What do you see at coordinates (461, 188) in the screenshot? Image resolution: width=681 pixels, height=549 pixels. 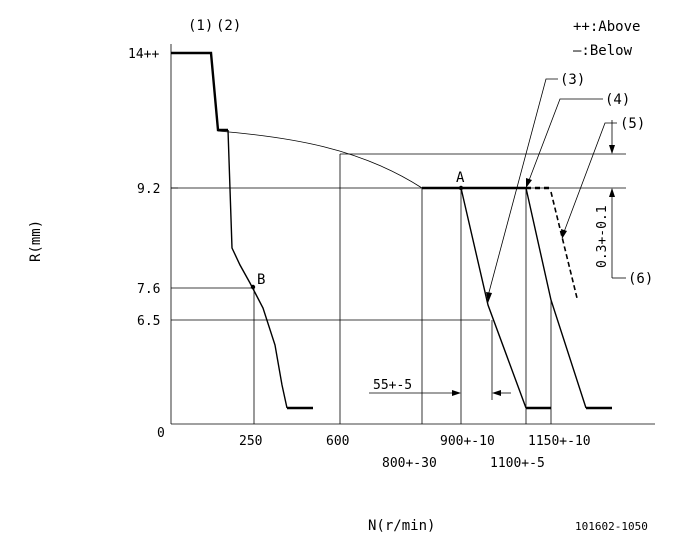 I see `point-a-marker` at bounding box center [461, 188].